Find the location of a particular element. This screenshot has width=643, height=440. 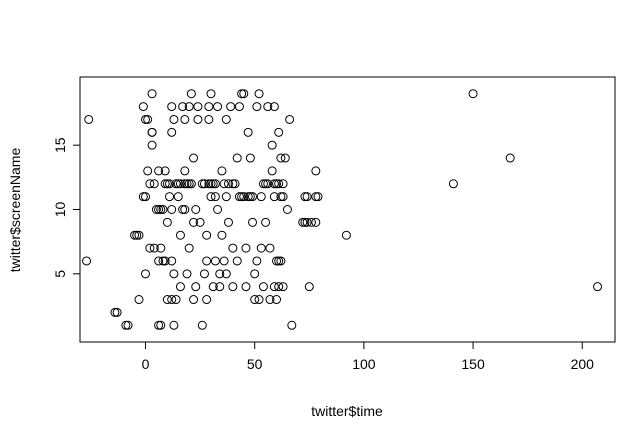

x-axis: 0 50 100 150 200 is located at coordinates (368, 356).